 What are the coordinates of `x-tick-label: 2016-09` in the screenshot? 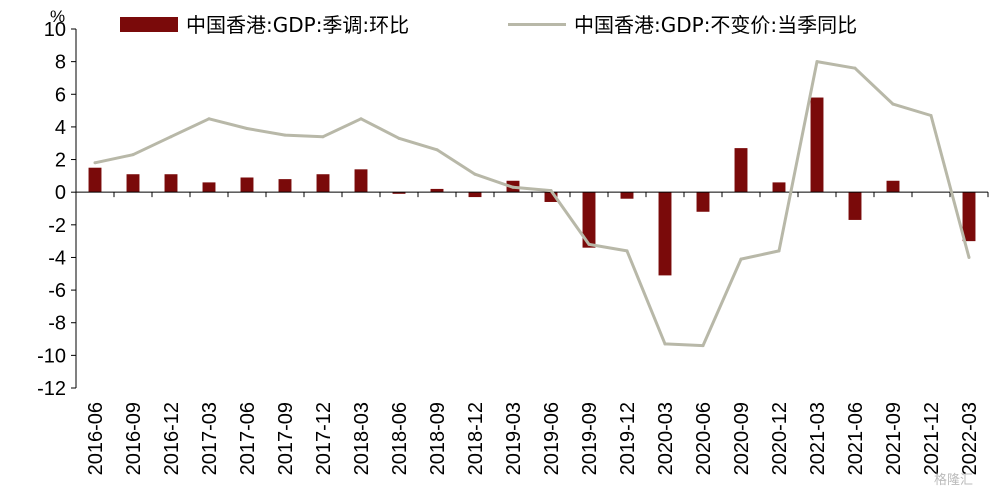 It's located at (134, 438).